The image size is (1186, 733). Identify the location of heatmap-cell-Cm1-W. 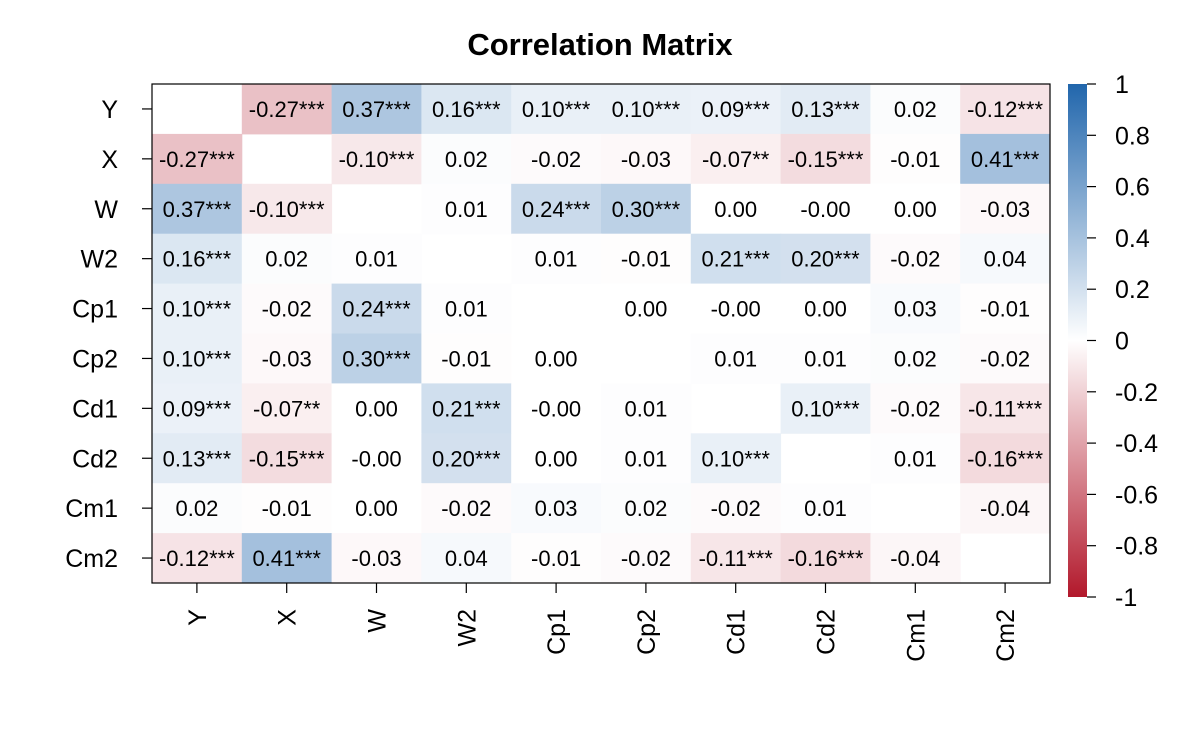
(376, 508).